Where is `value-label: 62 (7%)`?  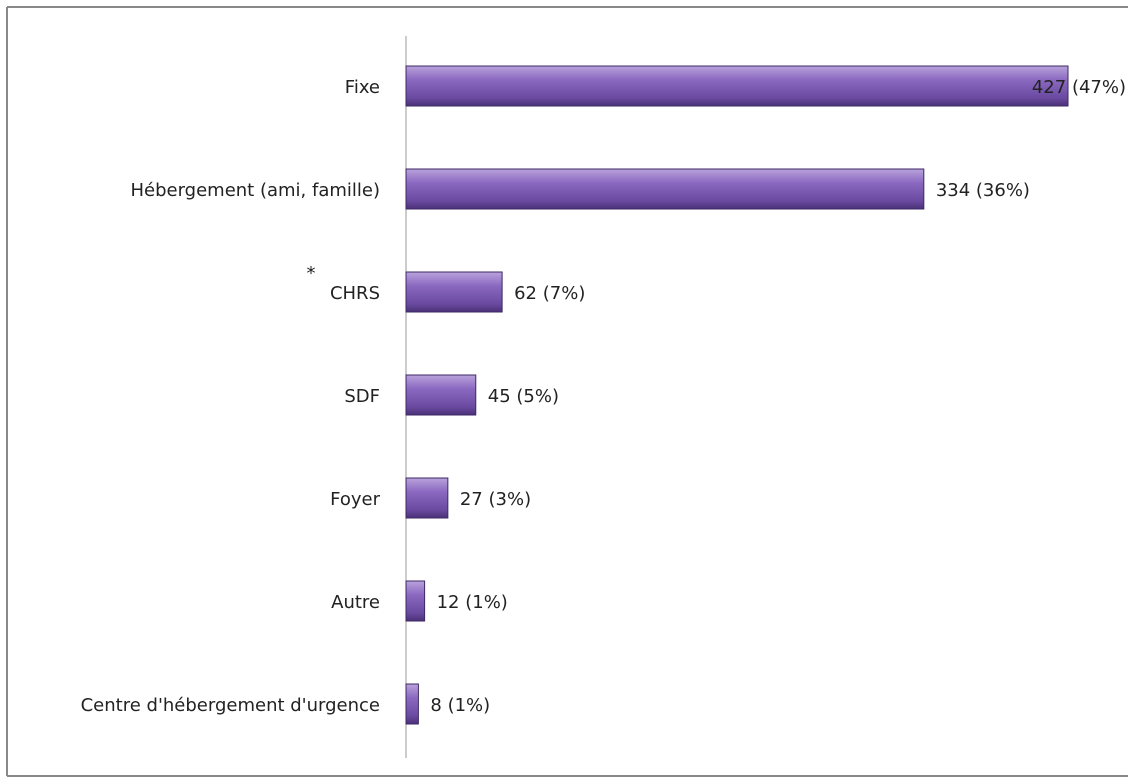 value-label: 62 (7%) is located at coordinates (549, 293).